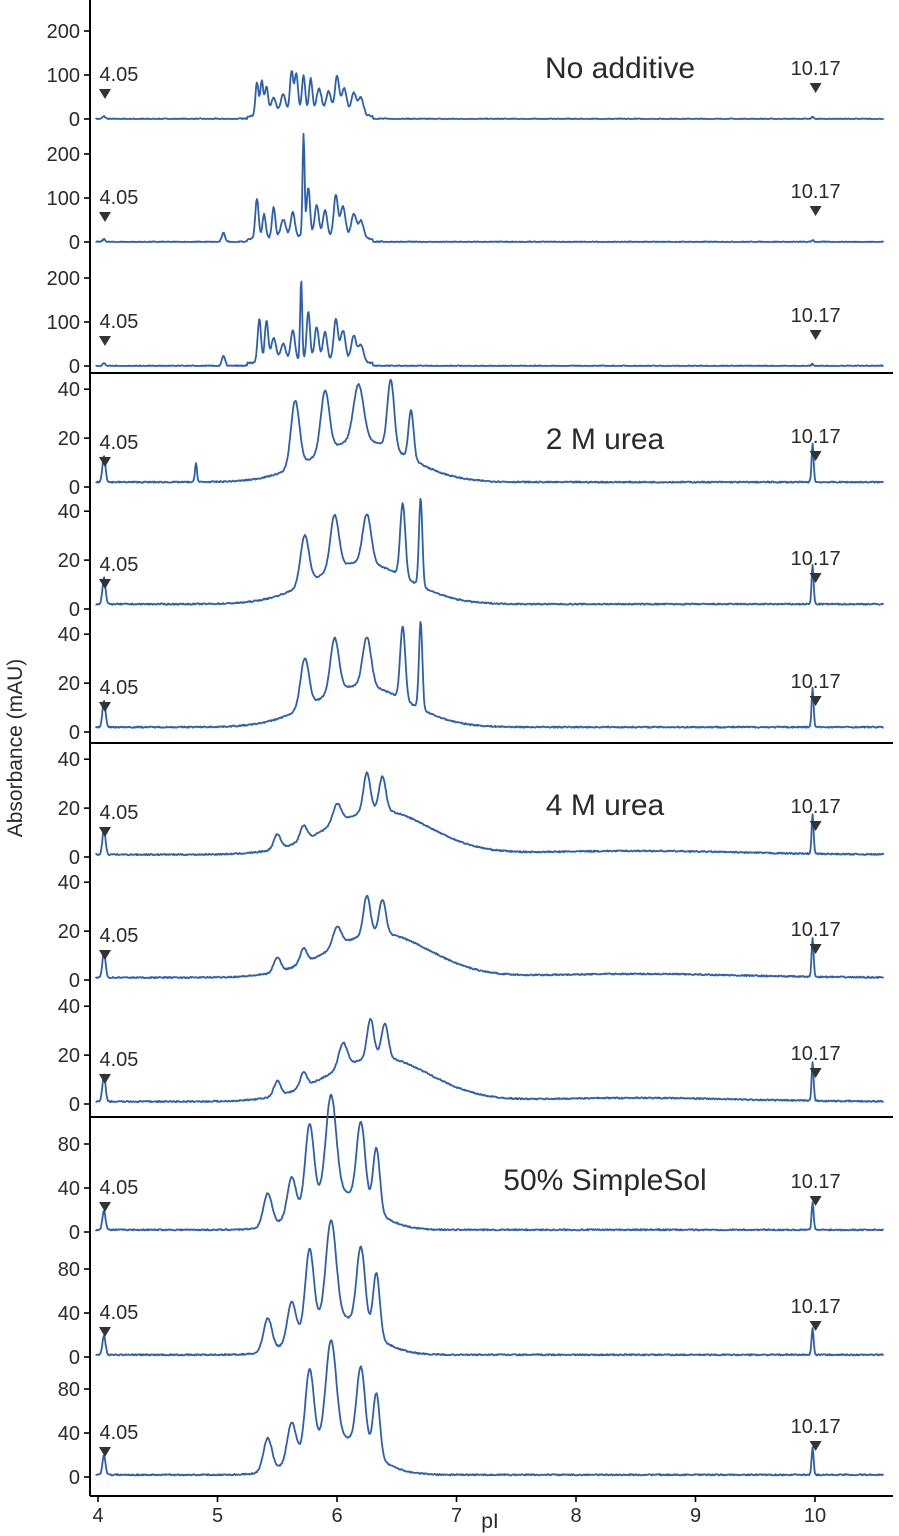  I want to click on condition-label: 50% SimpleSol, so click(604, 1180).